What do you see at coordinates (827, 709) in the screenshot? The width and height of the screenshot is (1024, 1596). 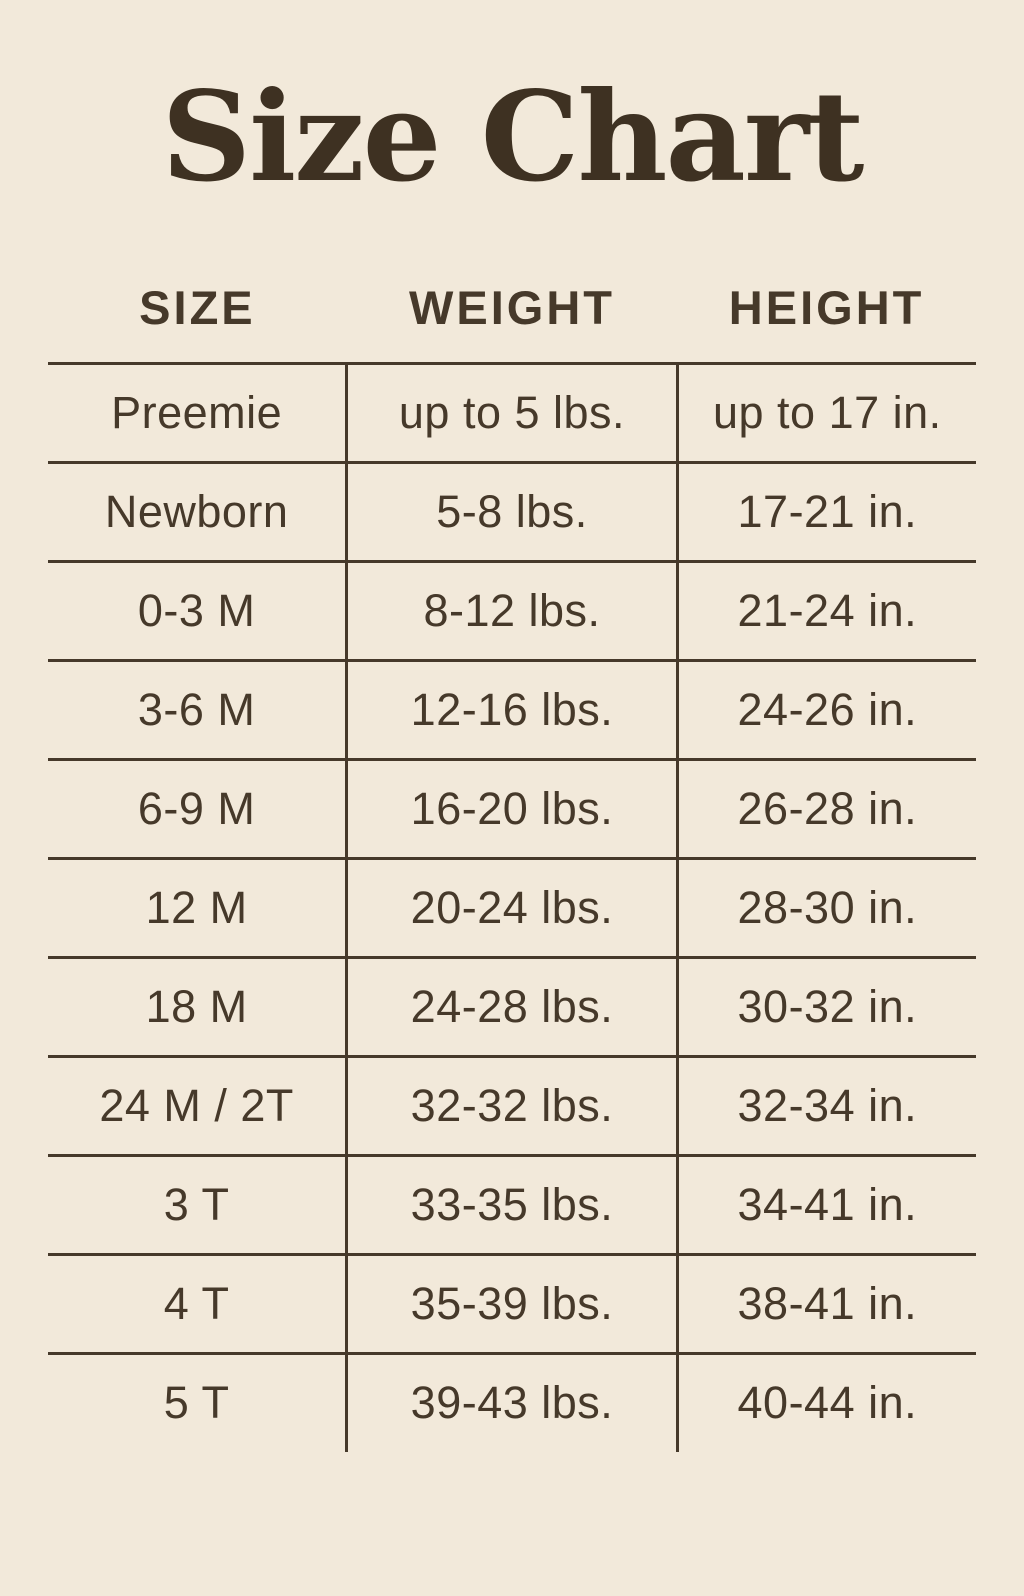 I see `height-cell: 24-26 in.` at bounding box center [827, 709].